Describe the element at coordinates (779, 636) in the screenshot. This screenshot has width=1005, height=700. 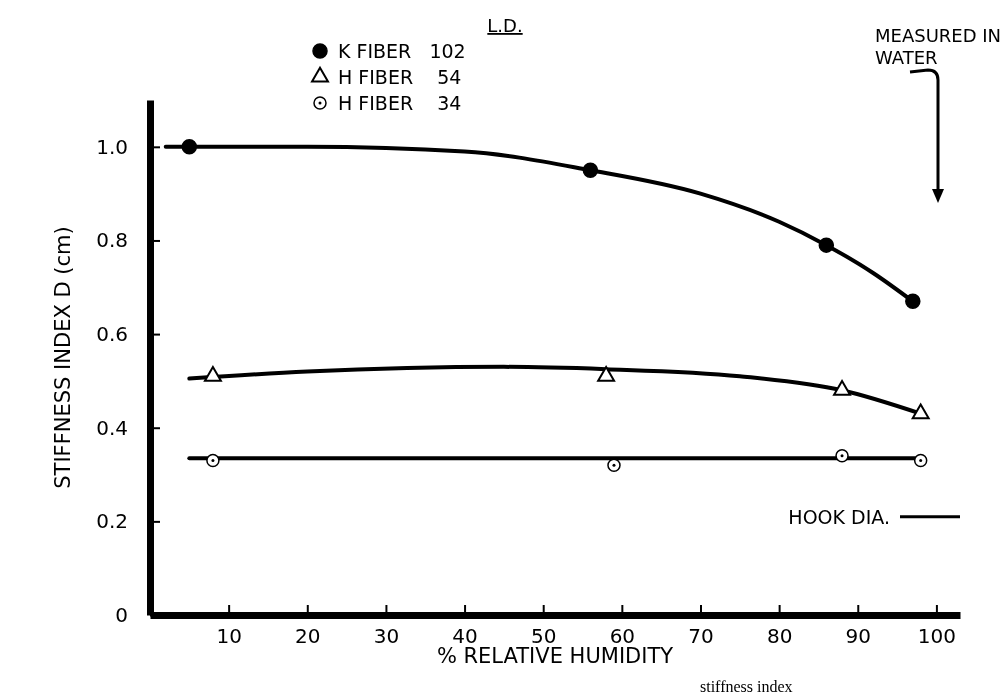
I see `x-tick-label: 80` at that location.